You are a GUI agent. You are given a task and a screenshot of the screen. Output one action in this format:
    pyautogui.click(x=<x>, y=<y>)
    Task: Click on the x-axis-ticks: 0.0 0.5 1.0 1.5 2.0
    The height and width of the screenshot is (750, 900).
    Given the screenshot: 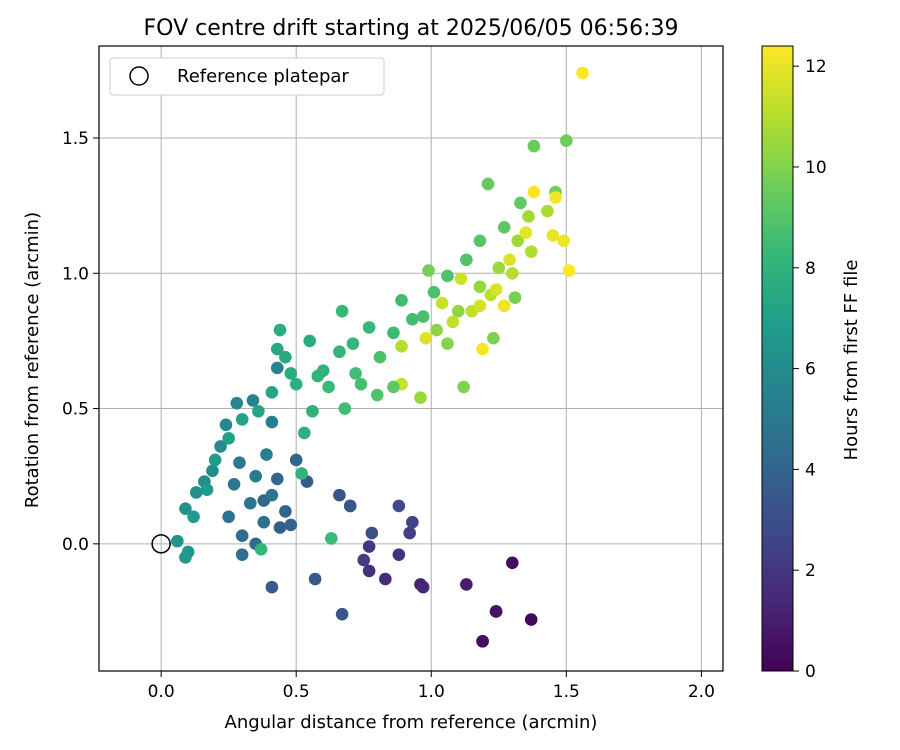 What is the action you would take?
    pyautogui.click(x=431, y=686)
    